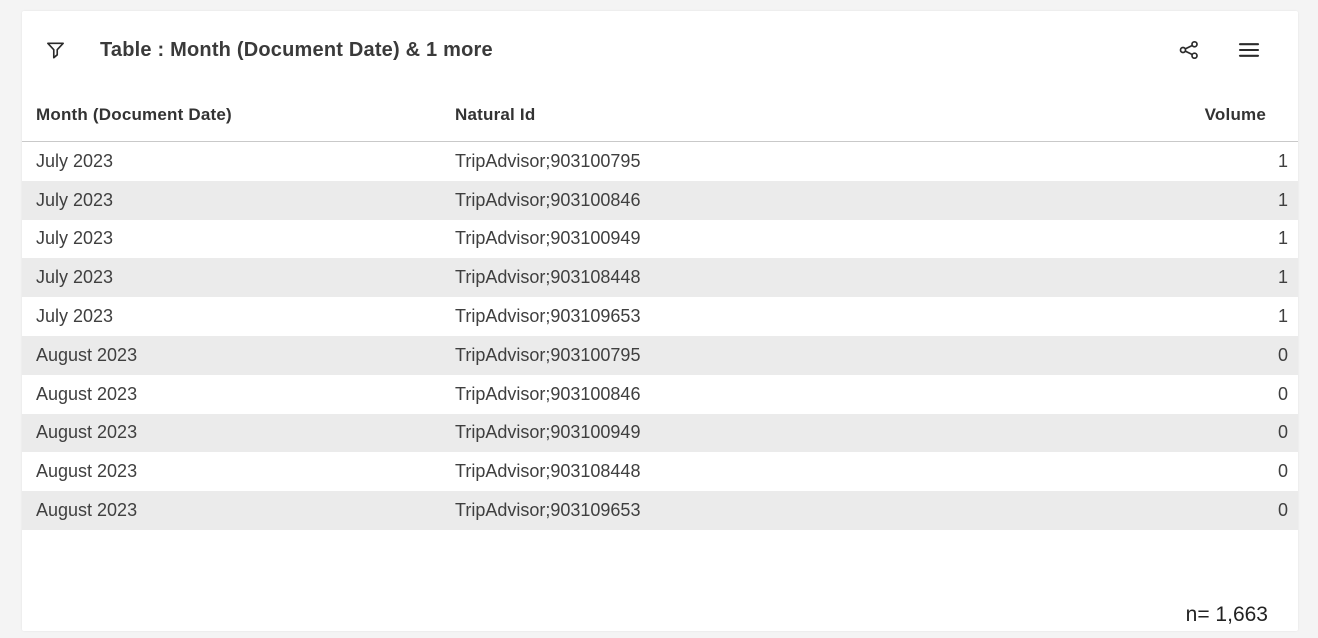  I want to click on table-row: July 2023 TripAdvisor;903100949 1, so click(660, 239).